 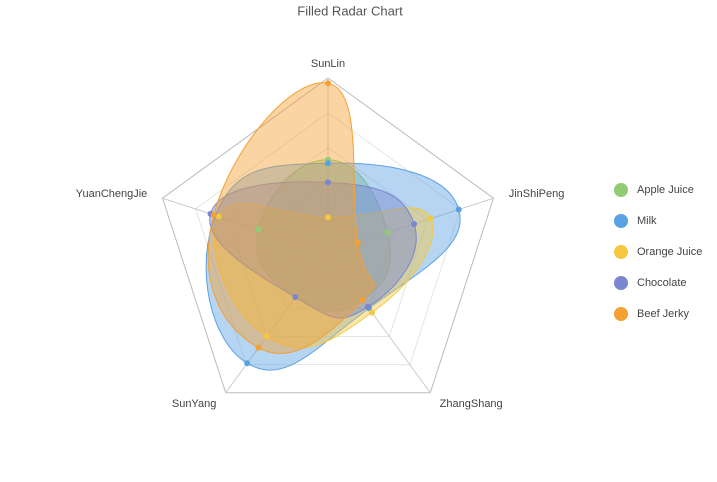 What do you see at coordinates (328, 64) in the screenshot?
I see `axis-label: SunLin` at bounding box center [328, 64].